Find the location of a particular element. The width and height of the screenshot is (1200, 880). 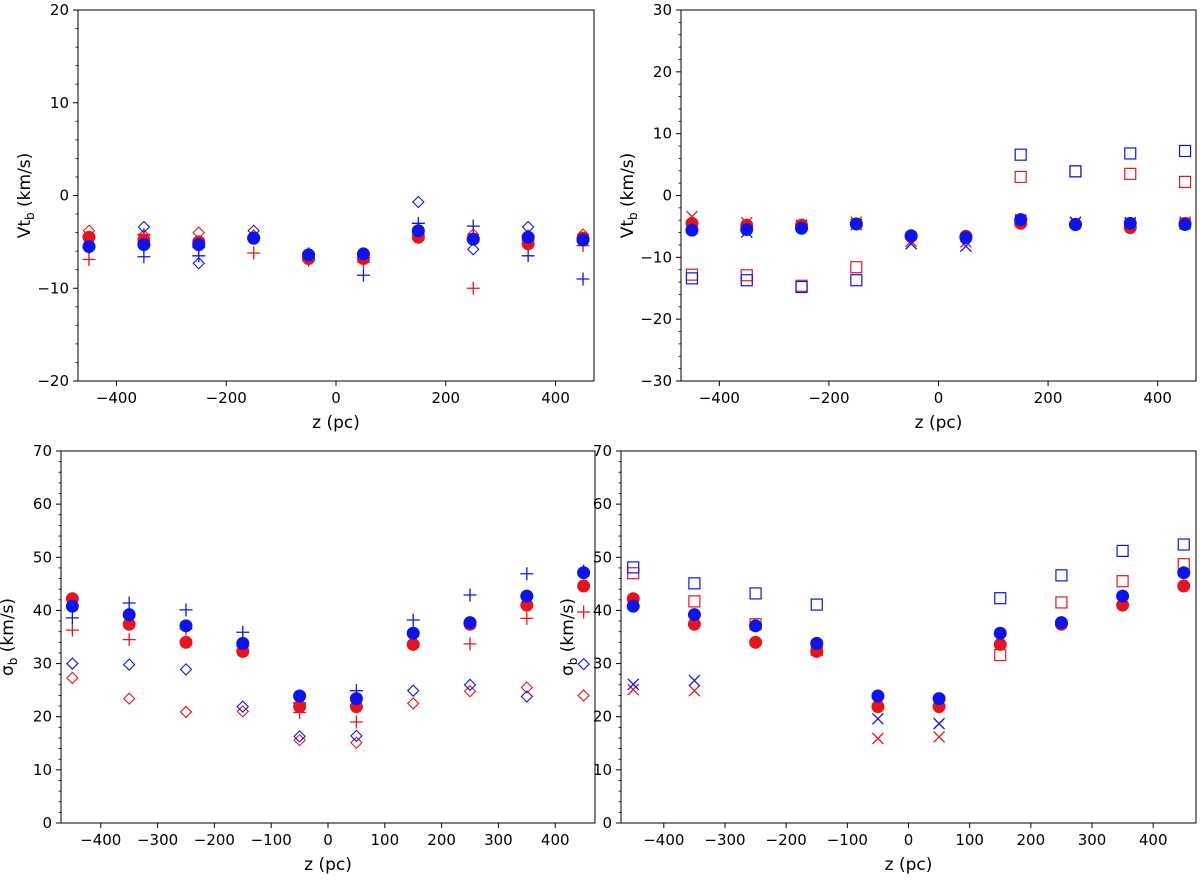

series-blue-diamond is located at coordinates (328, 700).